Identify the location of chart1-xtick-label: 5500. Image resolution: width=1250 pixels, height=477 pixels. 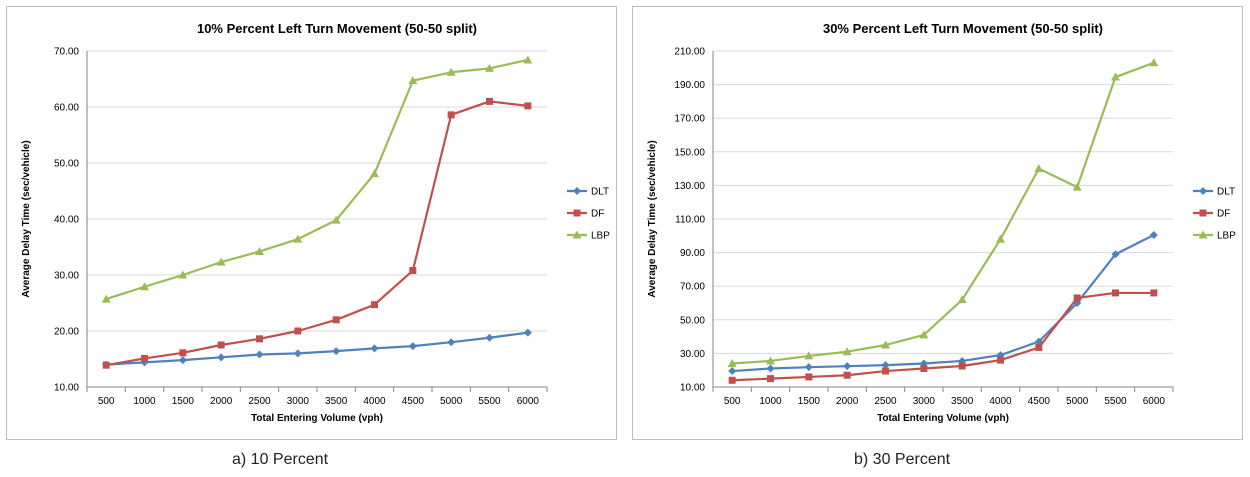
(489, 401).